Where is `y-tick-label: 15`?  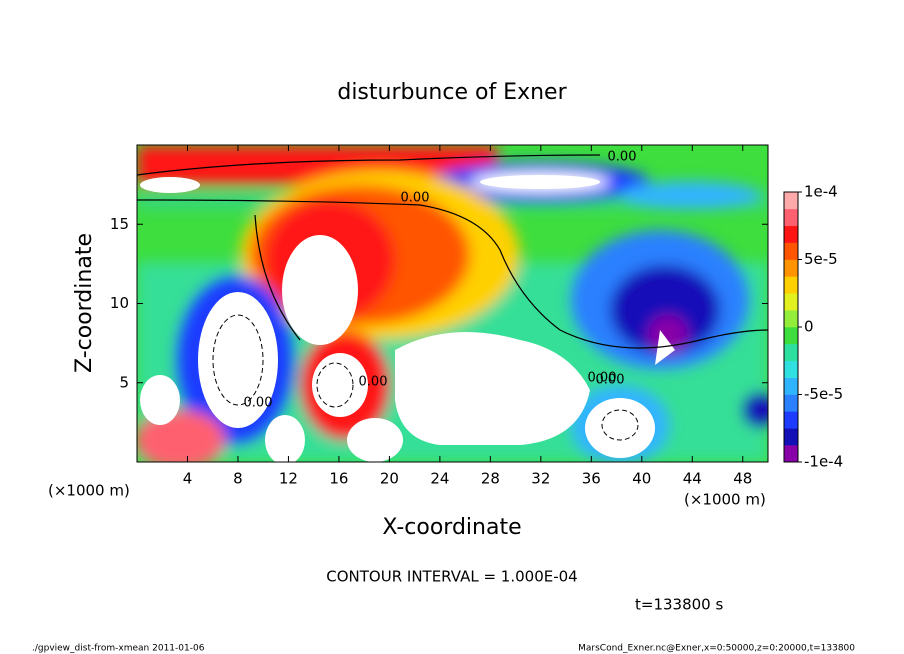
y-tick-label: 15 is located at coordinates (119, 224).